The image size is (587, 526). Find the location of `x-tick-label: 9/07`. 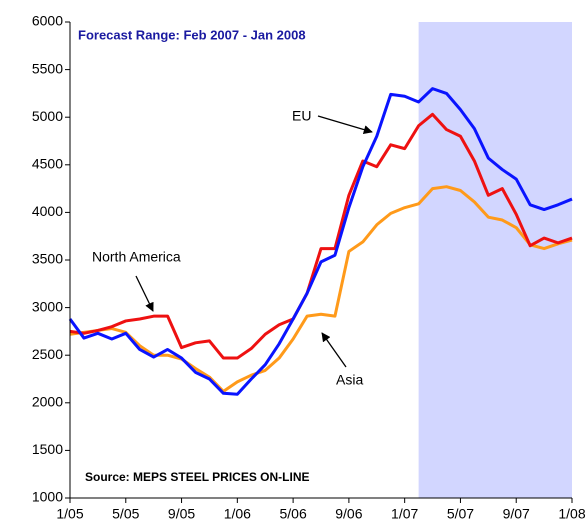

x-tick-label: 9/07 is located at coordinates (516, 514).